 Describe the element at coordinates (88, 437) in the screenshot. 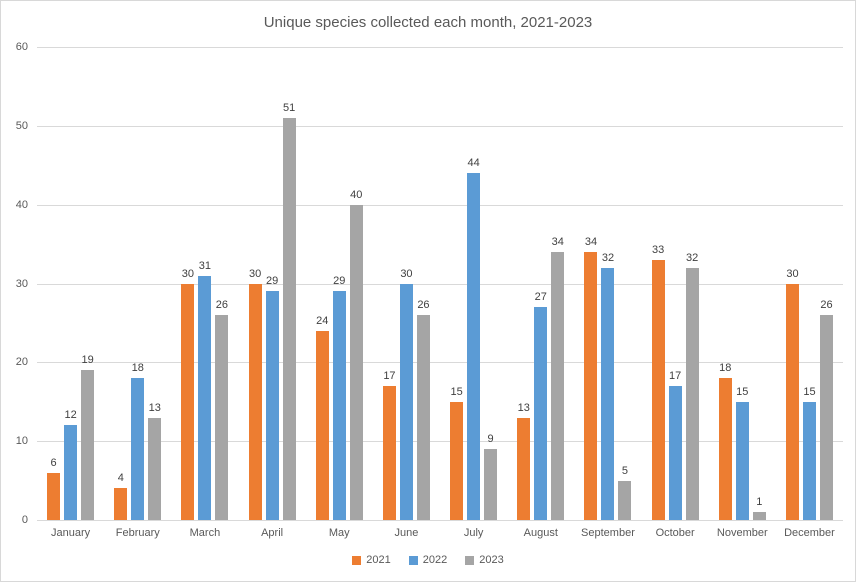

I see `bar-2023-january: 19` at that location.